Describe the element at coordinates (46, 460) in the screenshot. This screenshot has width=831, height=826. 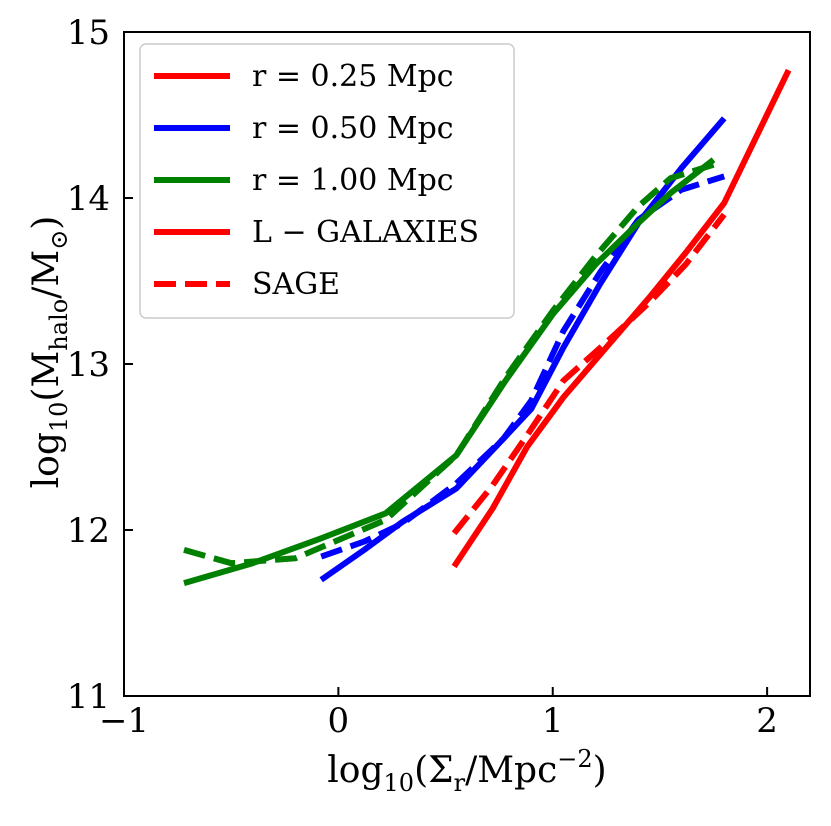
I see `y-axis-label-prefix: log` at that location.